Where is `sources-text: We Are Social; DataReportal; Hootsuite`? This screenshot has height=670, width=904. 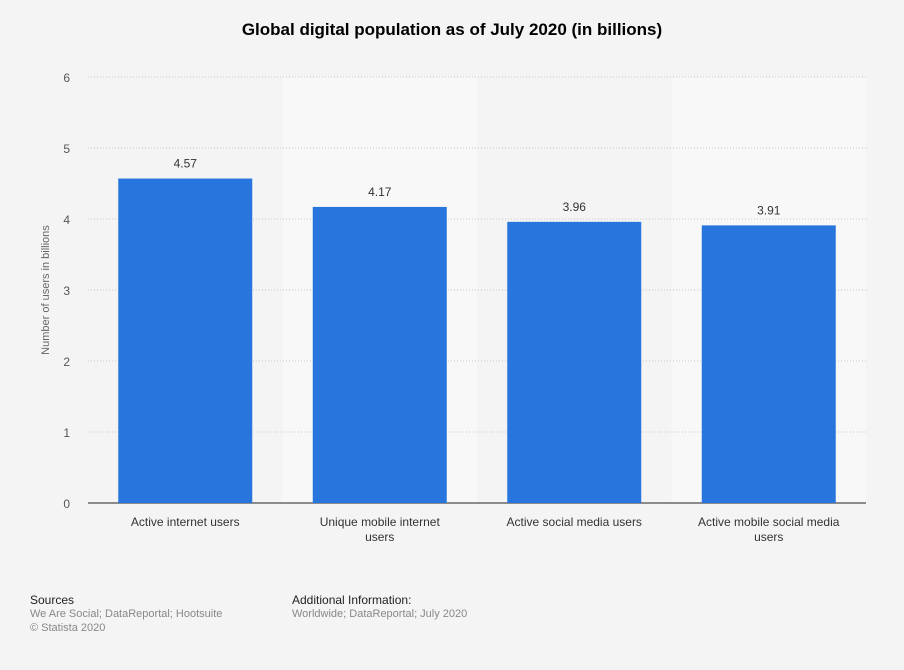 sources-text: We Are Social; DataReportal; Hootsuite is located at coordinates (126, 614).